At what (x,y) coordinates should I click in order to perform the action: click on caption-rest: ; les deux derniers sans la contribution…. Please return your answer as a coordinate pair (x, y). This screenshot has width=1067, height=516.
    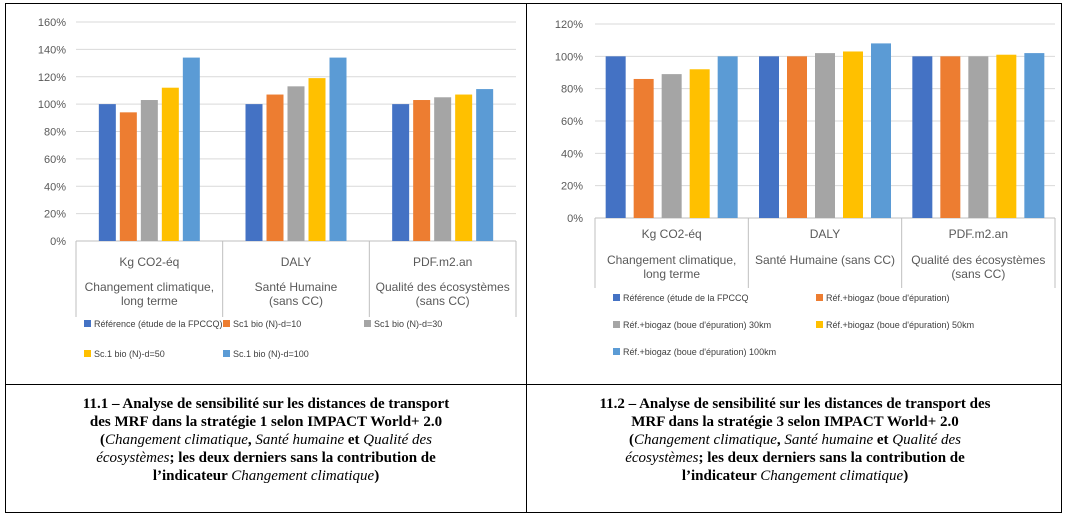
    Looking at the image, I should click on (831, 458).